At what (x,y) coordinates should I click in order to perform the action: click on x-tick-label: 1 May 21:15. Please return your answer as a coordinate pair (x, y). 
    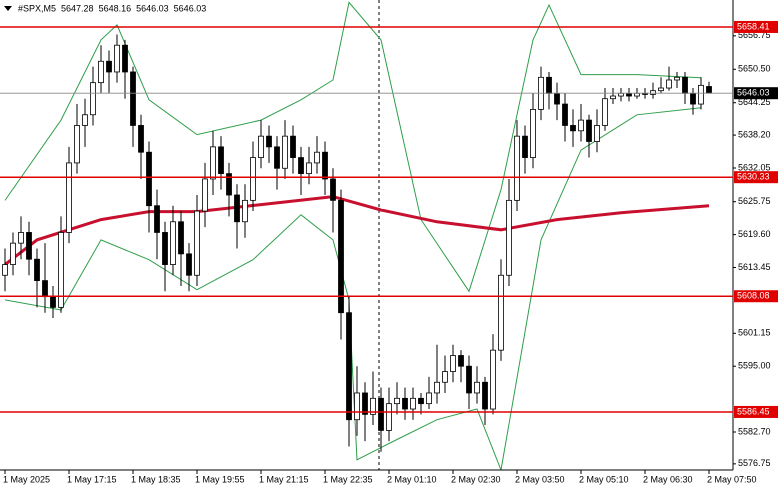
    Looking at the image, I should click on (284, 479).